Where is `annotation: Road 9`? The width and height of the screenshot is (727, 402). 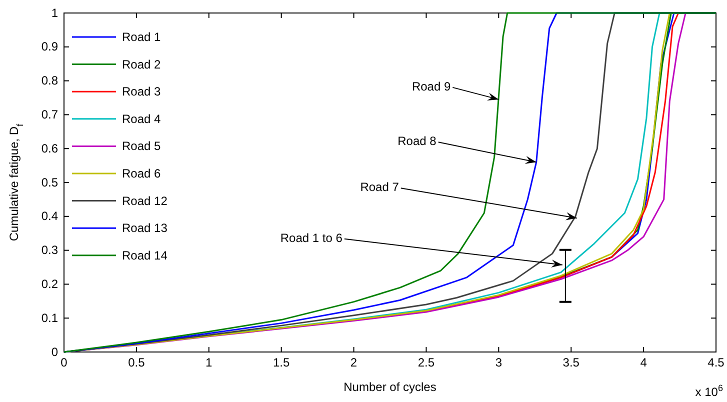 annotation: Road 9 is located at coordinates (431, 87).